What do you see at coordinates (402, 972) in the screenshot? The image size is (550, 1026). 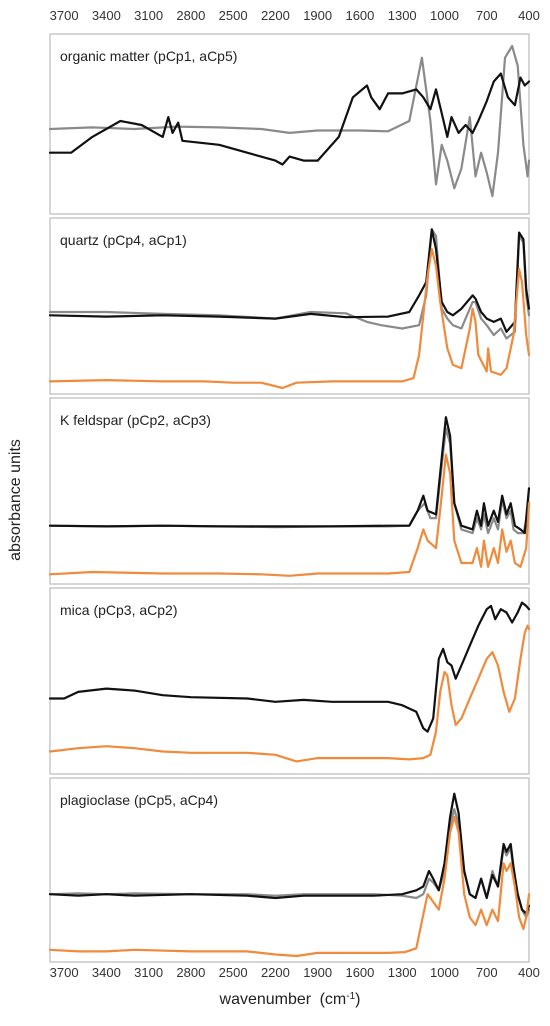 I see `bottom-tick-label: 1300` at bounding box center [402, 972].